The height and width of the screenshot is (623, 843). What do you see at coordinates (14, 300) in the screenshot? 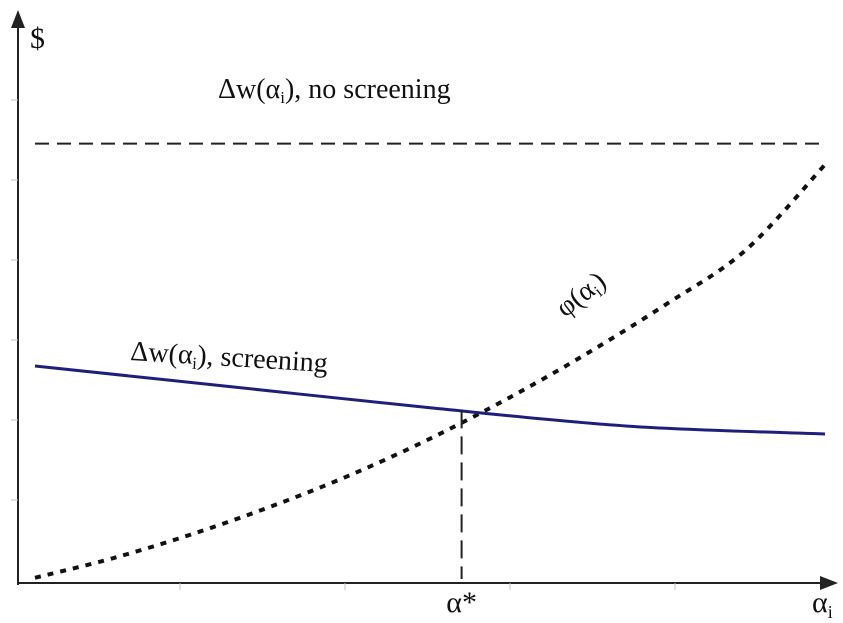
I see `y-ticks` at bounding box center [14, 300].